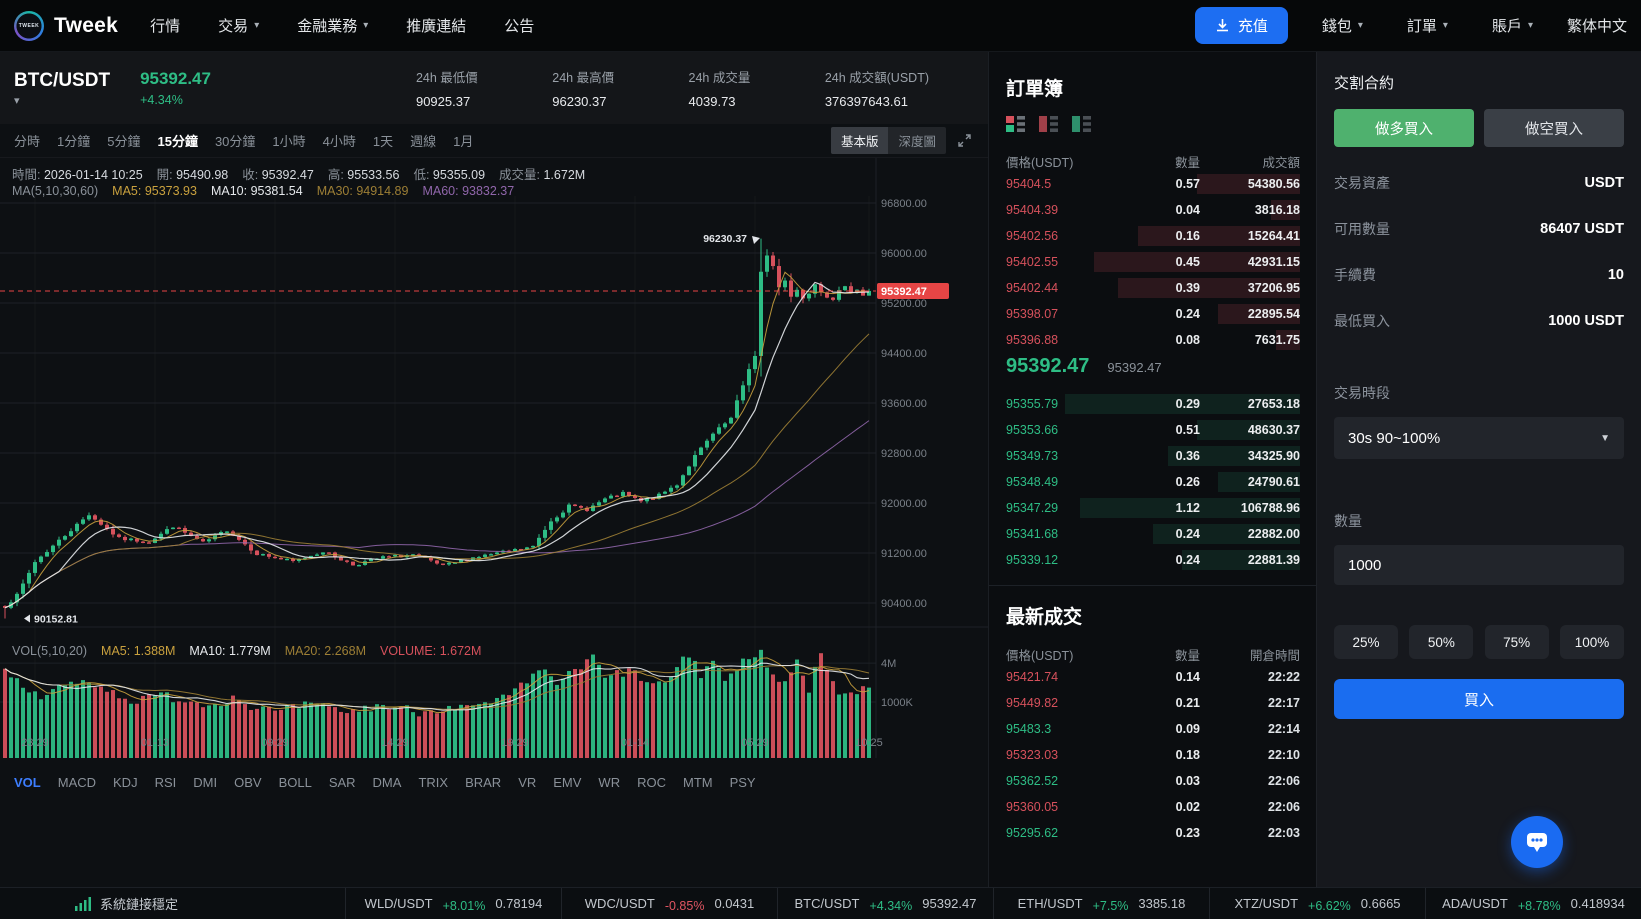 The height and width of the screenshot is (919, 1641). What do you see at coordinates (1153, 703) in the screenshot?
I see `trade-row: 95449.82 0.21 22:17` at bounding box center [1153, 703].